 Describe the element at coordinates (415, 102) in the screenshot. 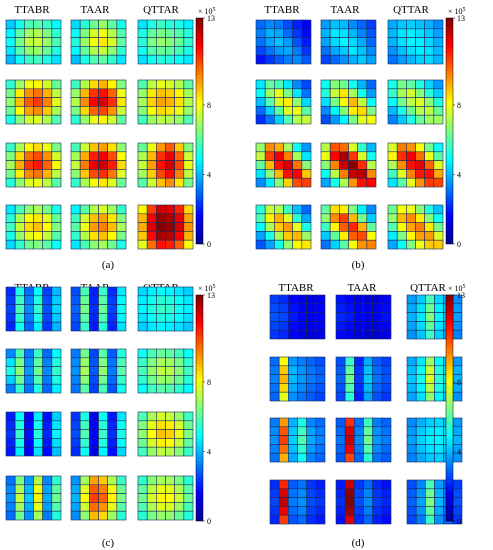

I see `heatmap-r2-qttar` at that location.